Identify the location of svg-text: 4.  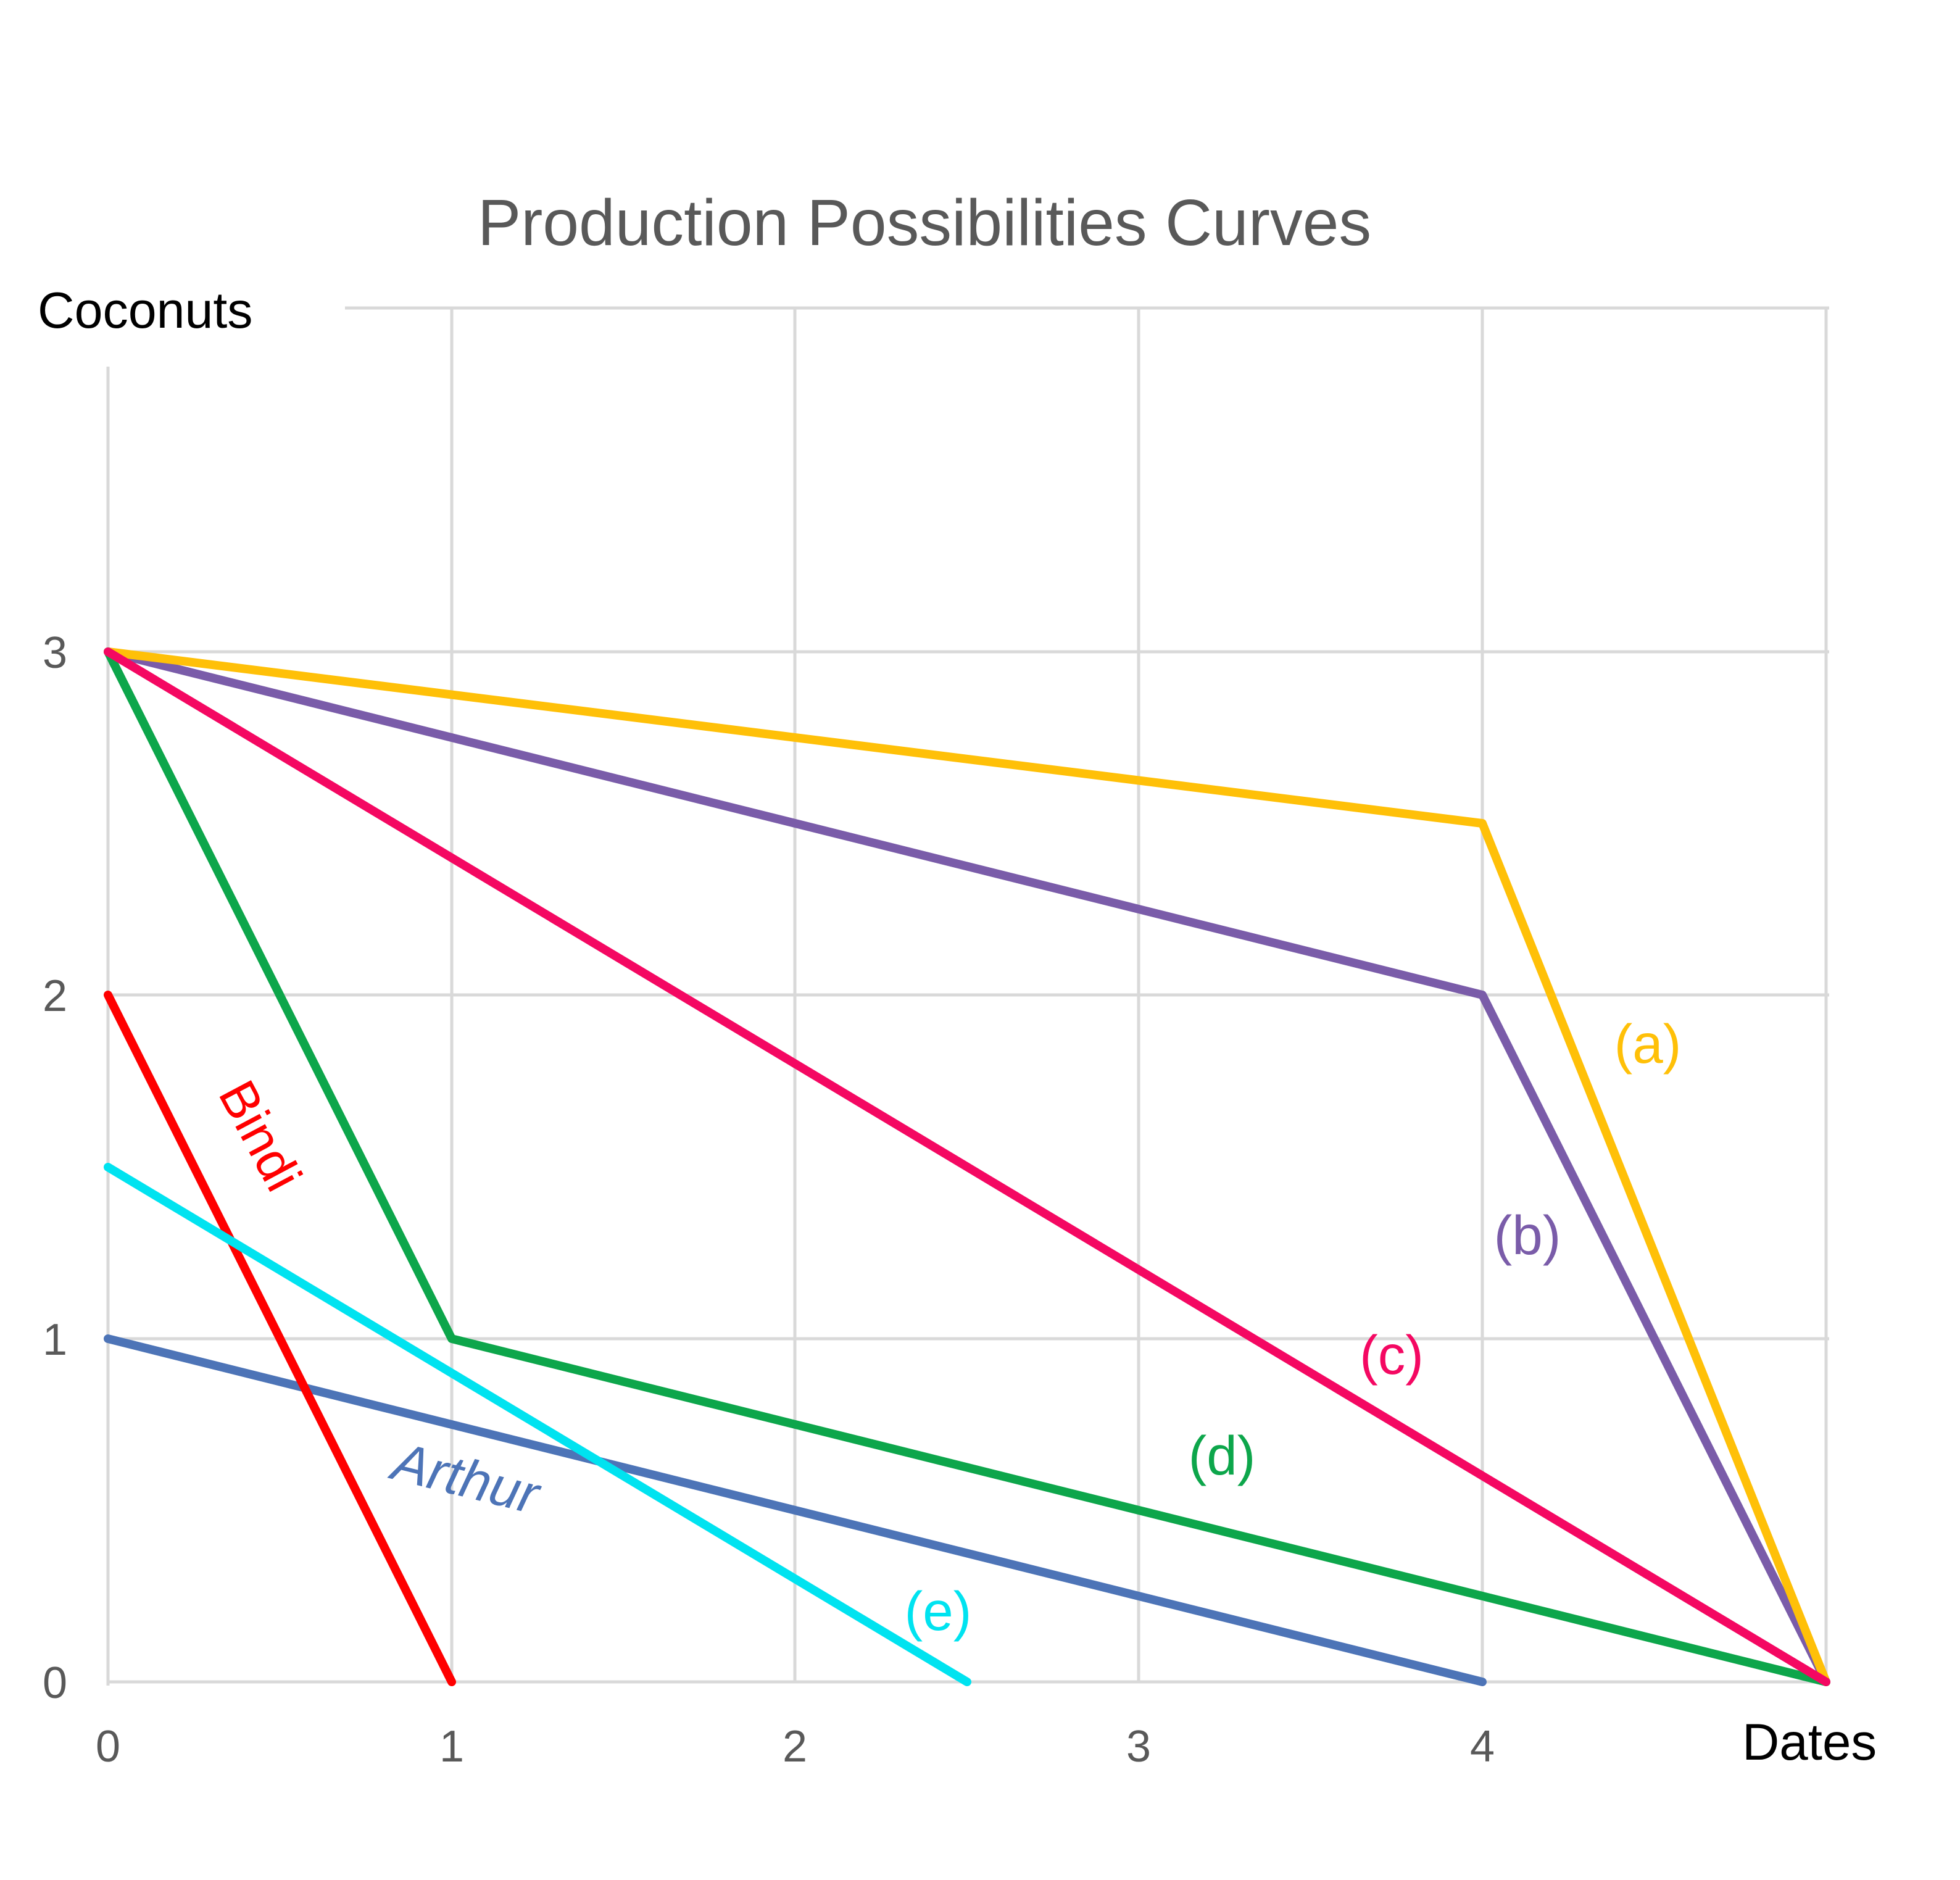
(1482, 1746).